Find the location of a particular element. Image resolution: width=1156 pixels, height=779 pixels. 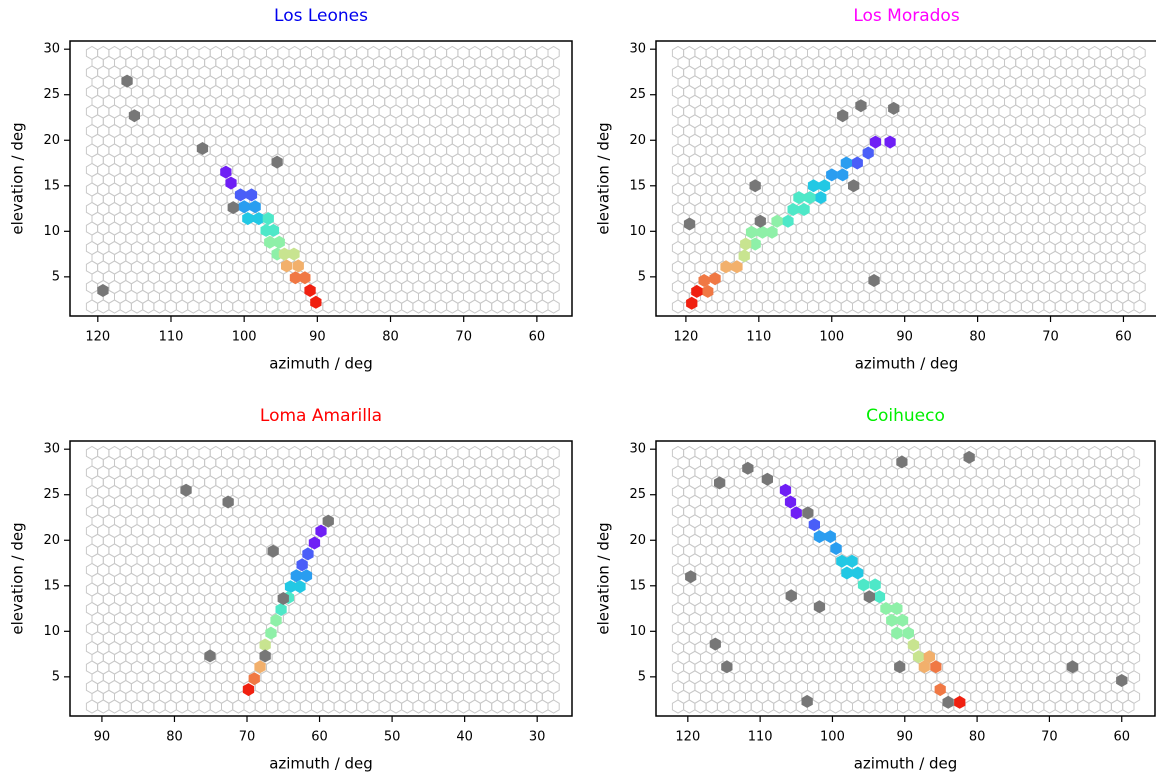

x-tick-label: 80 is located at coordinates (977, 737).